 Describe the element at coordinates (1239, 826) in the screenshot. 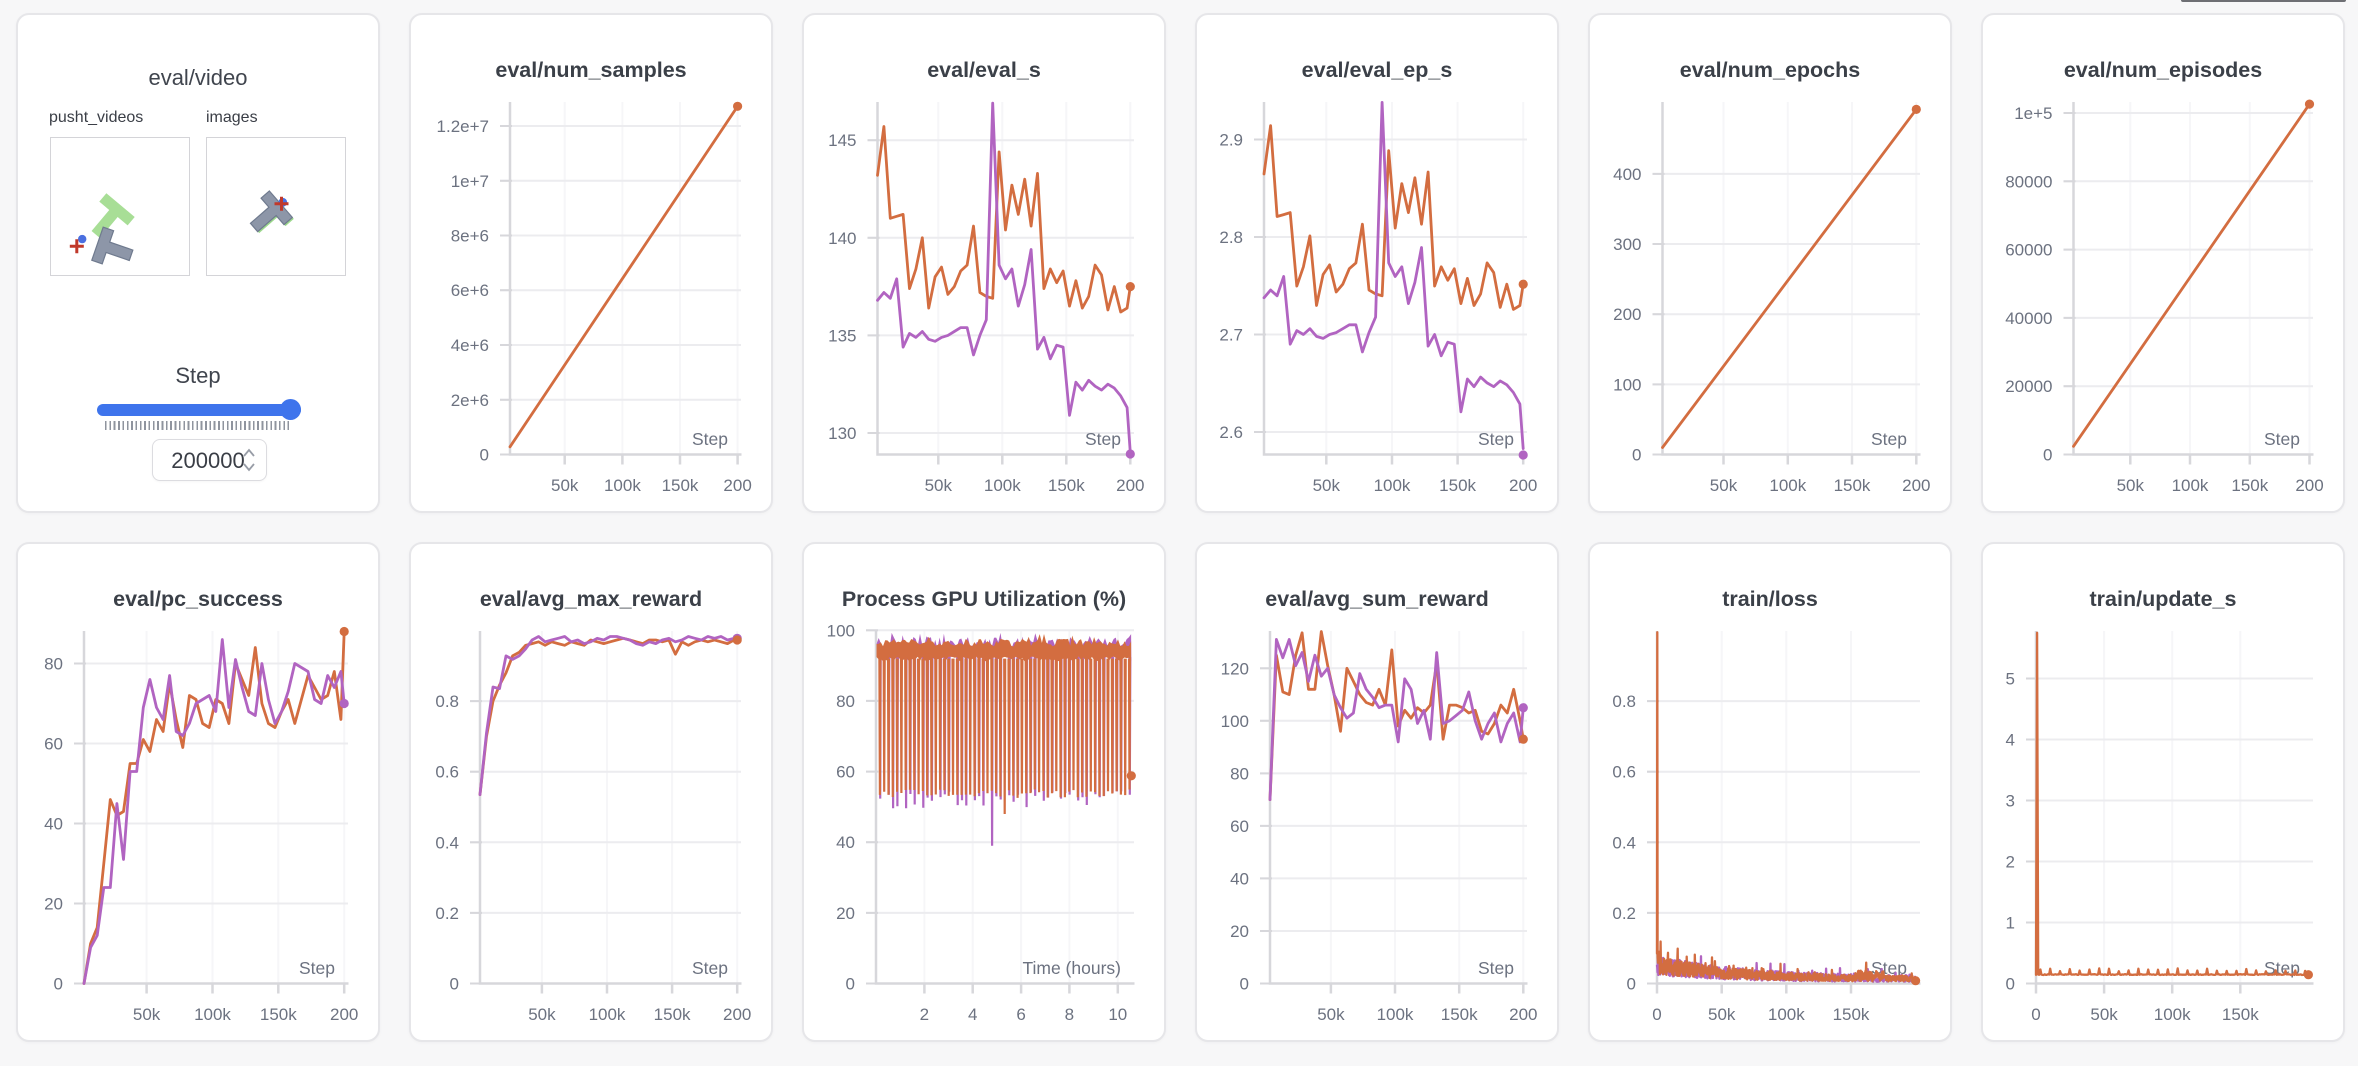

I see `svg-text: 60` at that location.